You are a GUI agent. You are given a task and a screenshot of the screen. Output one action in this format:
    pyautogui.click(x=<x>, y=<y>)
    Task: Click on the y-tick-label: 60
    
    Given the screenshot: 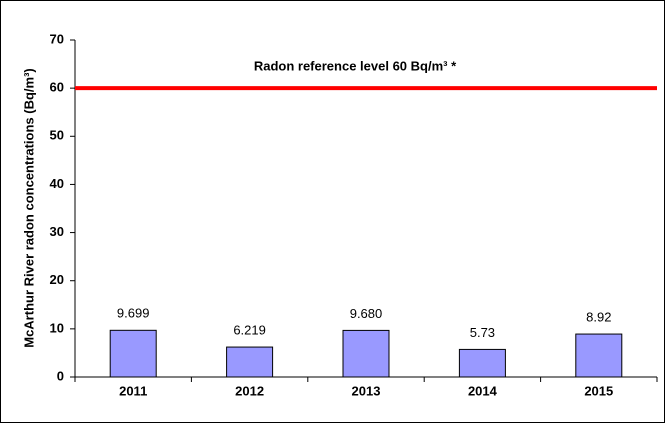 What is the action you would take?
    pyautogui.click(x=57, y=87)
    